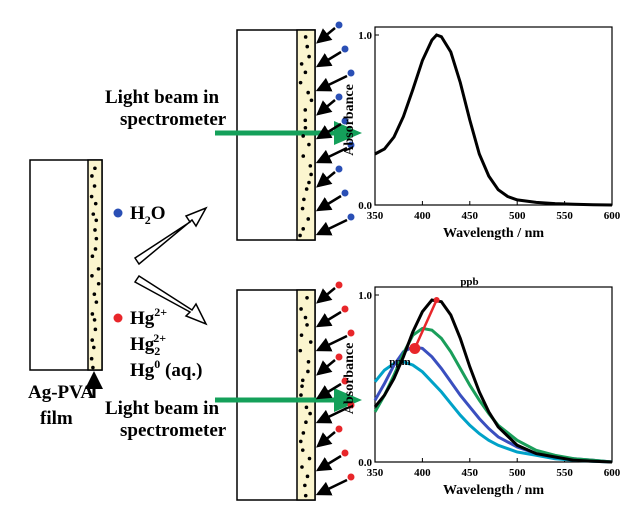 Image resolution: width=624 pixels, height=515 pixels. Describe the element at coordinates (118, 213) in the screenshot. I see `water-dot` at that location.